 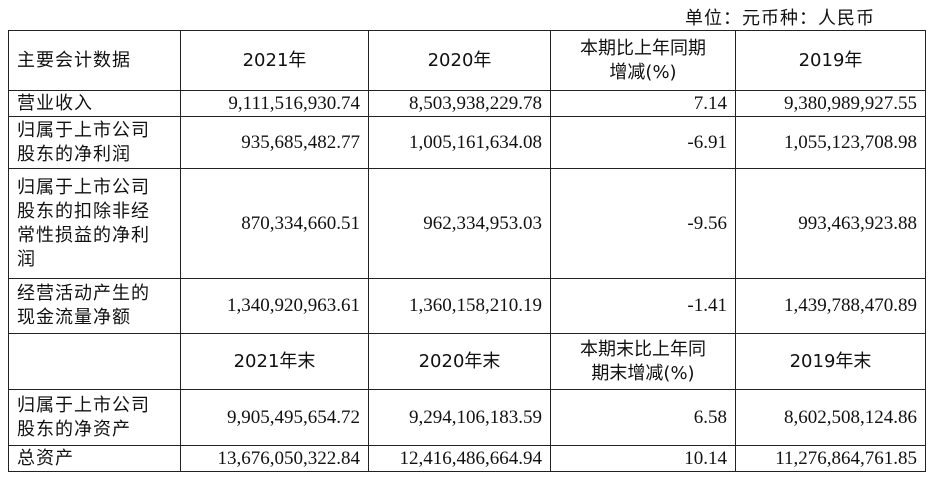 I want to click on cell-2021: 9,111,516,930.74, so click(x=274, y=103).